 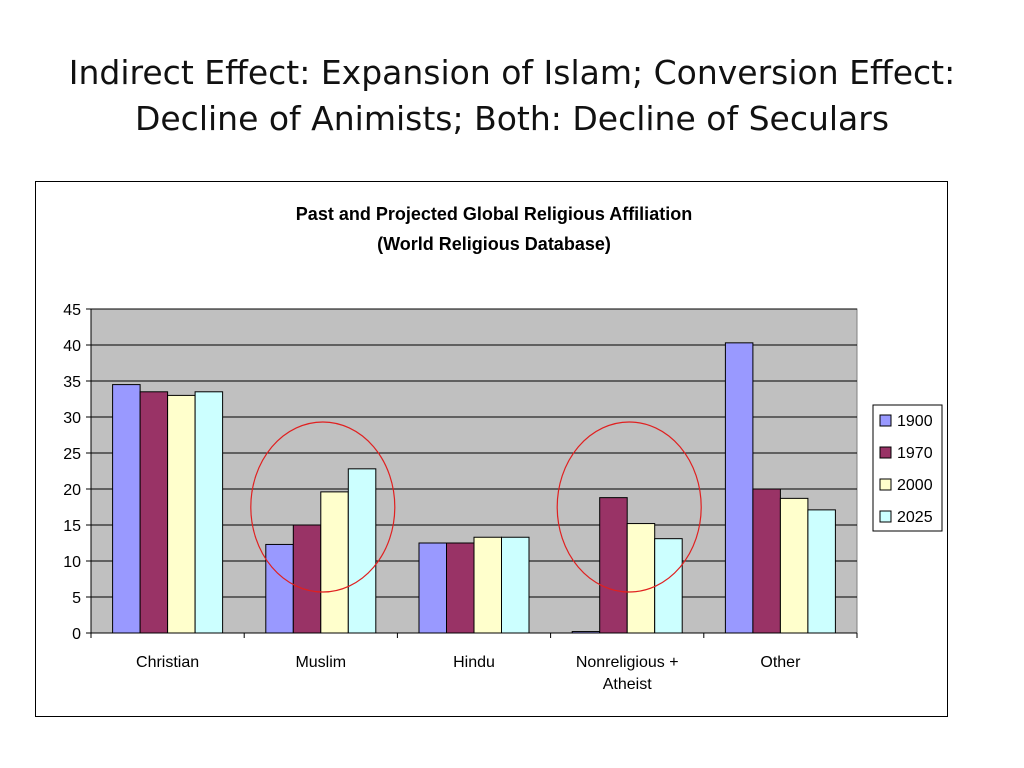 What do you see at coordinates (885, 420) in the screenshot?
I see `legend-swatch-1900` at bounding box center [885, 420].